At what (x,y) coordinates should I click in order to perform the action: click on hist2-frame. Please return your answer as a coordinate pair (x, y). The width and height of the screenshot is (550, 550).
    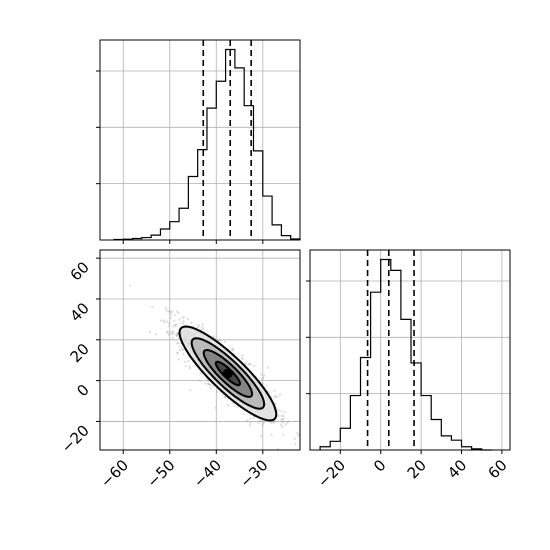
    Looking at the image, I should click on (410, 350).